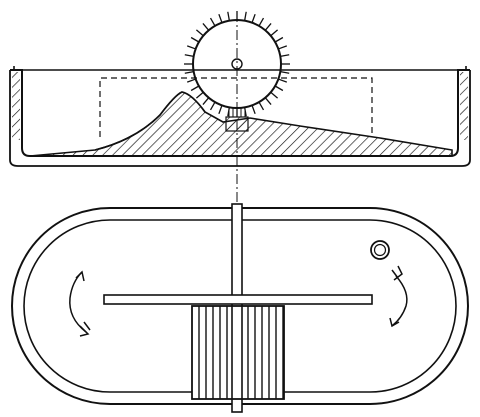 The image size is (480, 417). I want to click on left-wall-hatch, so click(16, 106).